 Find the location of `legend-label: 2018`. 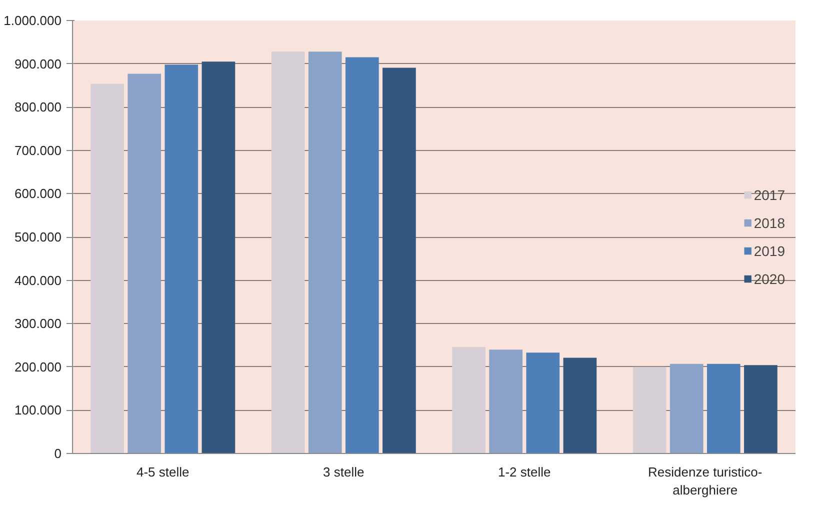

legend-label: 2018 is located at coordinates (769, 222).